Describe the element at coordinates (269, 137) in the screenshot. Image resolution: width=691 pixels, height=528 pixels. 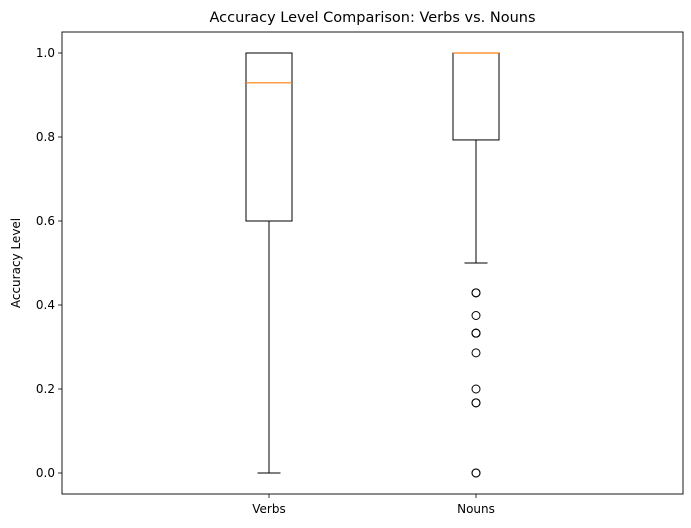
I see `box-iqr` at that location.